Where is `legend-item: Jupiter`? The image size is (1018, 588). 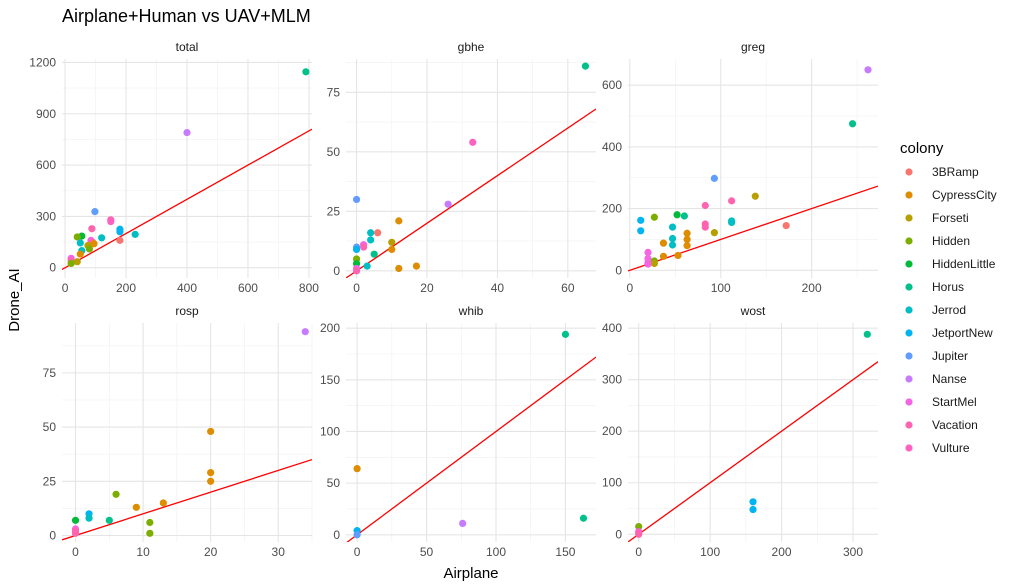 legend-item: Jupiter is located at coordinates (936, 356).